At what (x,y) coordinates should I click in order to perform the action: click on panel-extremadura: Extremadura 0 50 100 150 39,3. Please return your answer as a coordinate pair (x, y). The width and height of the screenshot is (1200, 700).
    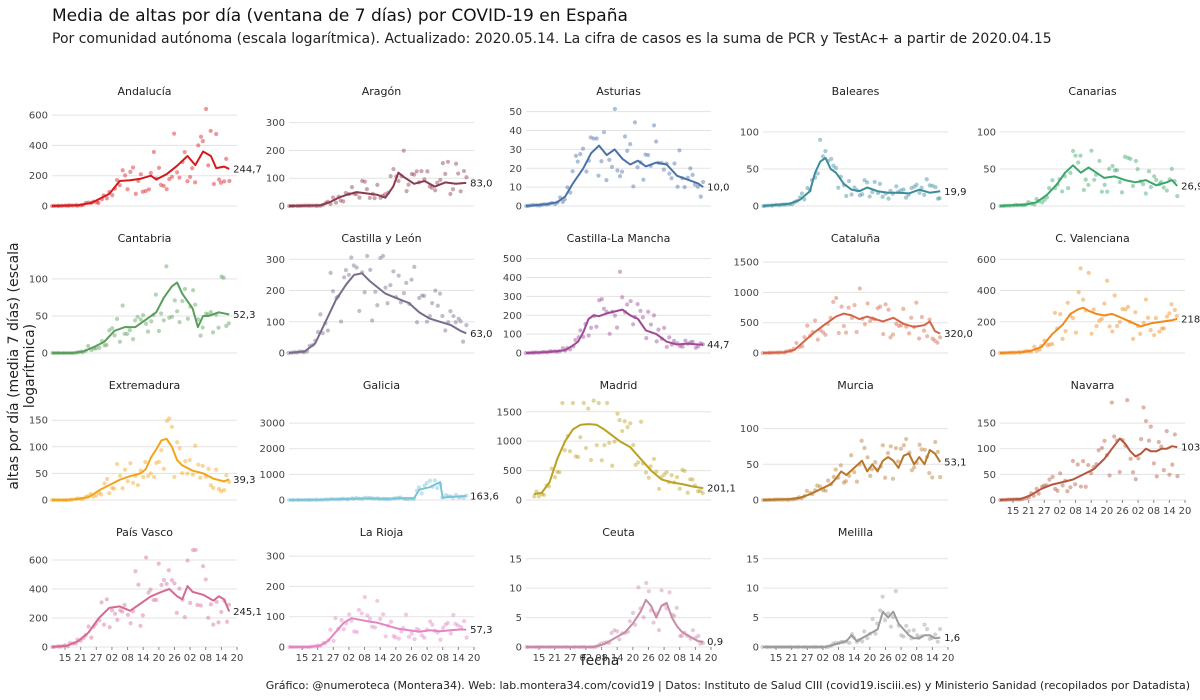
    Looking at the image, I should click on (142, 443).